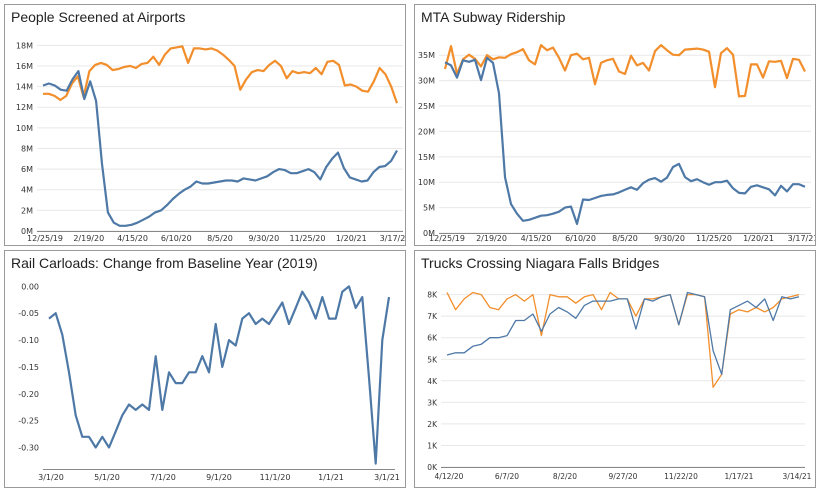  I want to click on x-tick-label: 7/1/20, so click(163, 477).